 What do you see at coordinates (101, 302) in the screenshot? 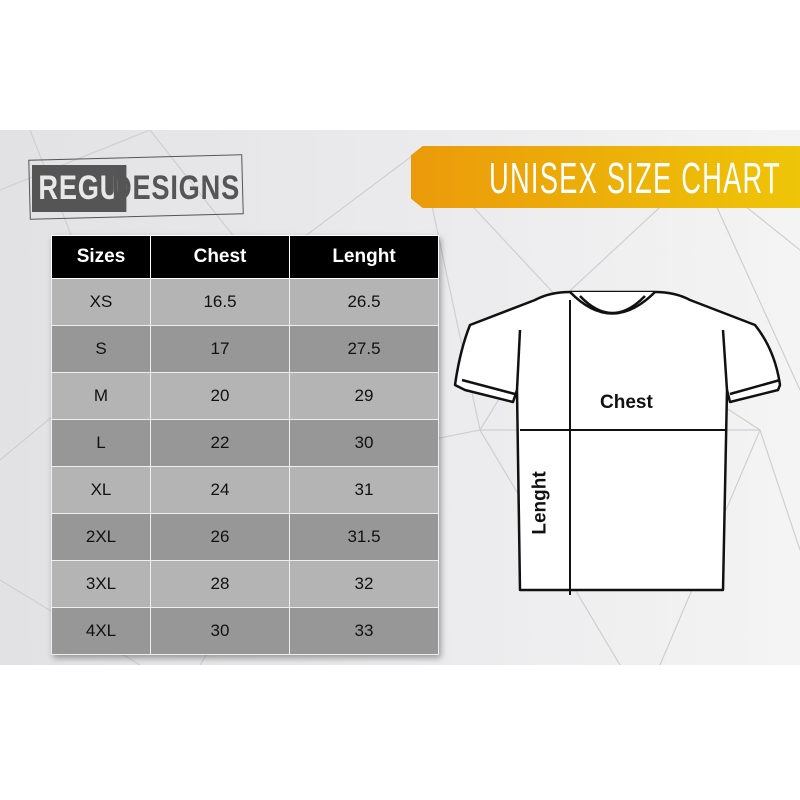
I see `cell-size: XS` at bounding box center [101, 302].